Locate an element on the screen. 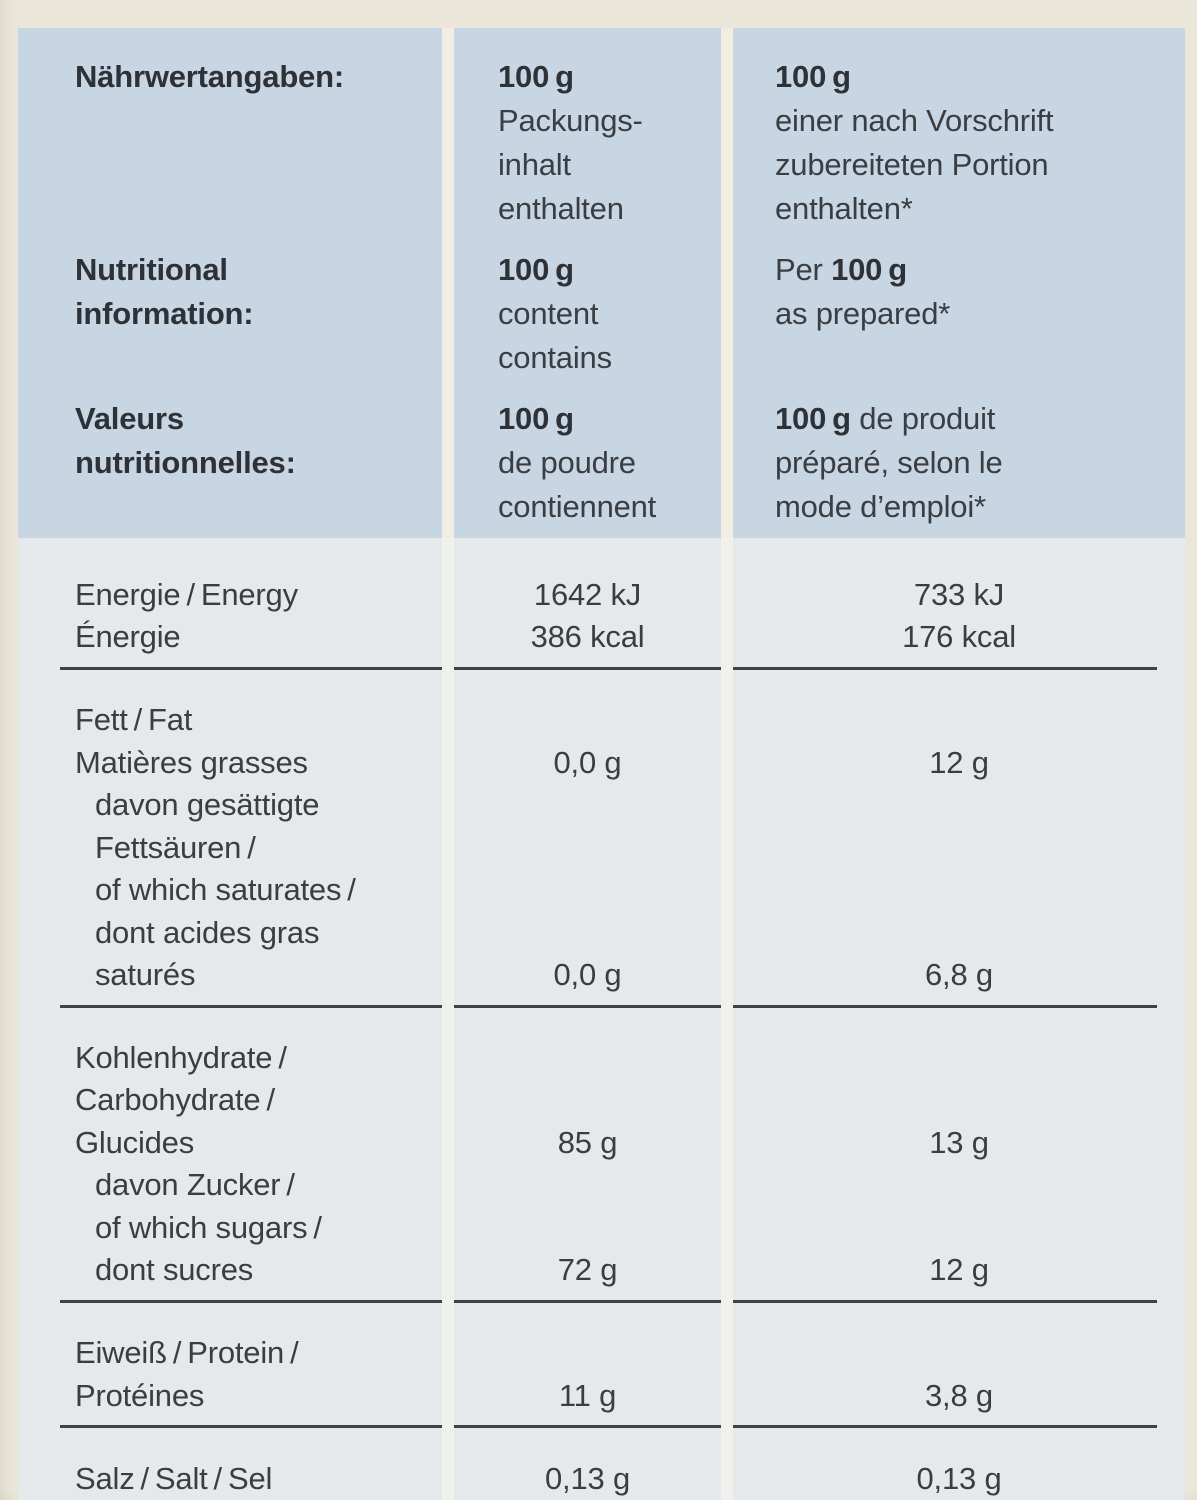 The image size is (1197, 1500). row-label-fat: Fett / Fat is located at coordinates (230, 712).